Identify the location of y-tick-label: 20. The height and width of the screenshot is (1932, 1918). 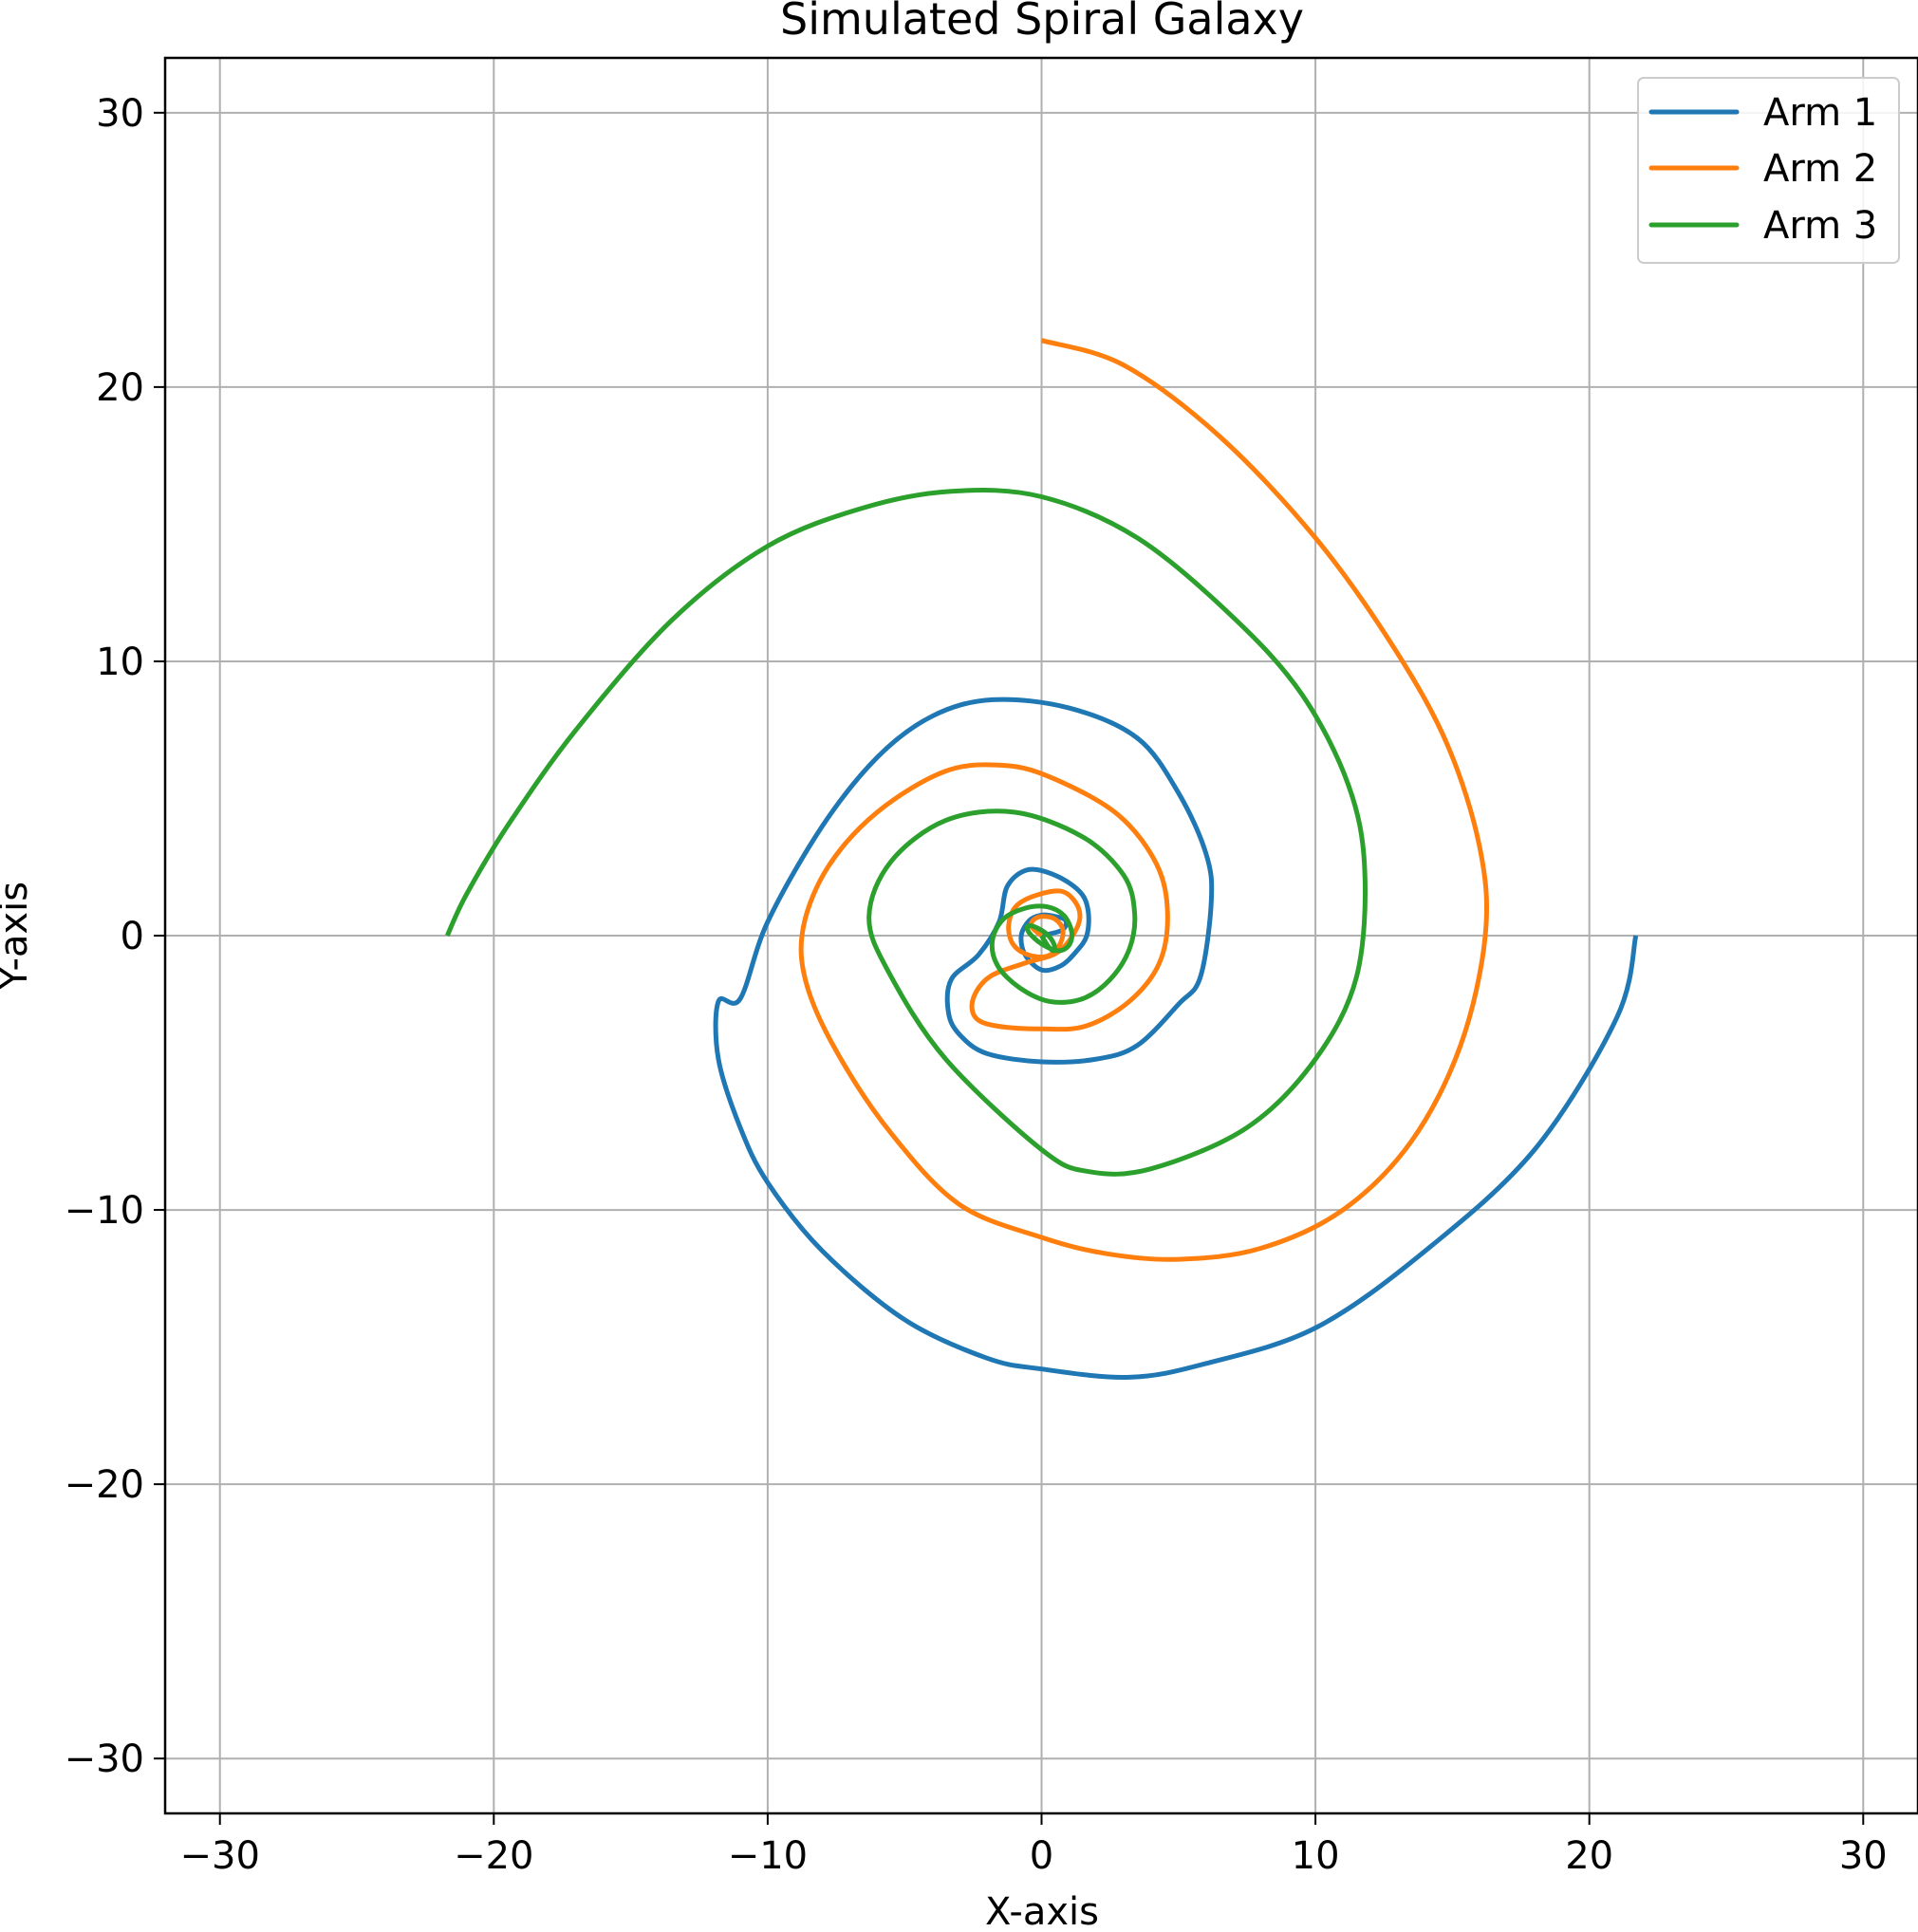
(120, 388).